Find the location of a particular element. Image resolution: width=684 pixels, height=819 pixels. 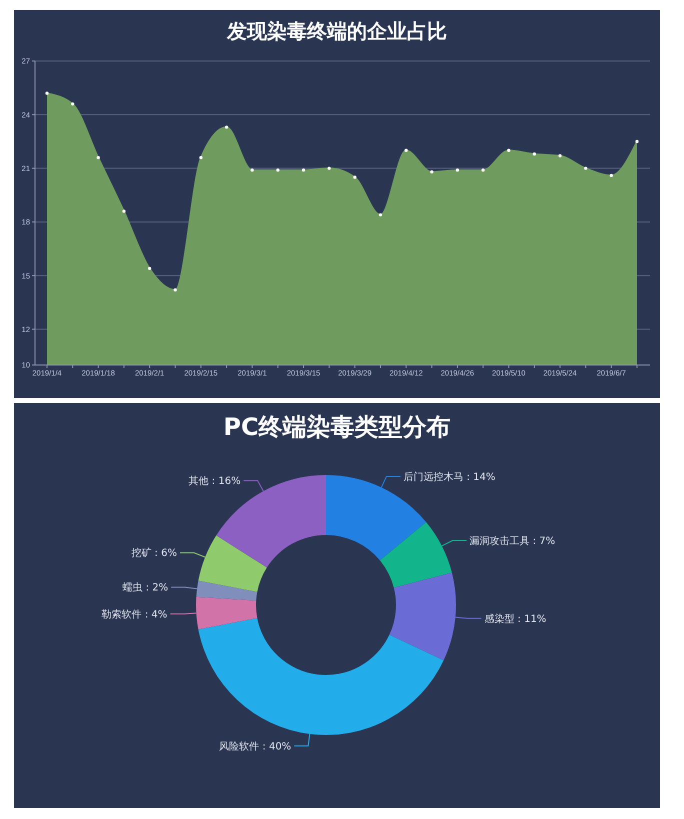

slice-label: 挖矿 : 6% is located at coordinates (154, 553).